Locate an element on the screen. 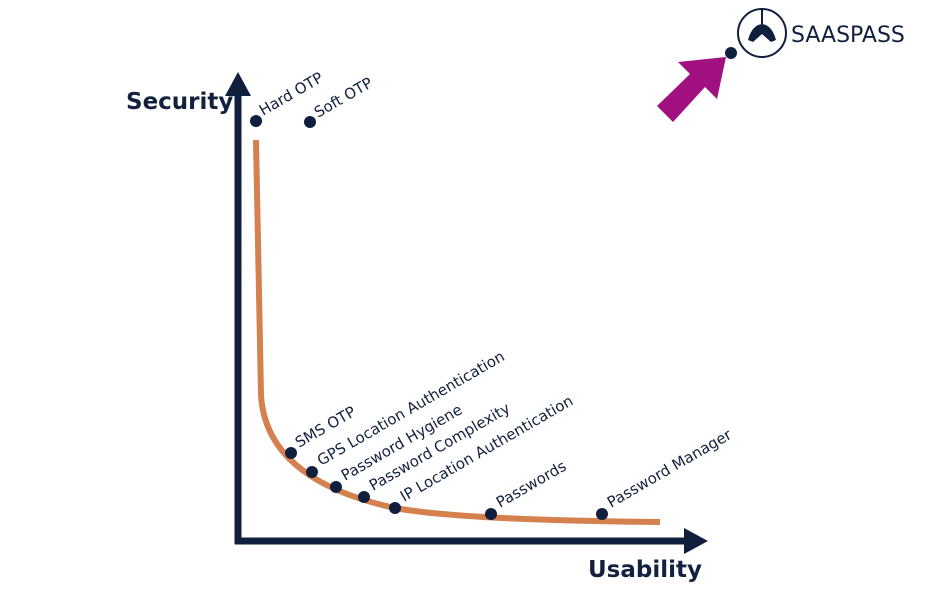 The height and width of the screenshot is (612, 940). logo: SAASPASS is located at coordinates (821, 33).